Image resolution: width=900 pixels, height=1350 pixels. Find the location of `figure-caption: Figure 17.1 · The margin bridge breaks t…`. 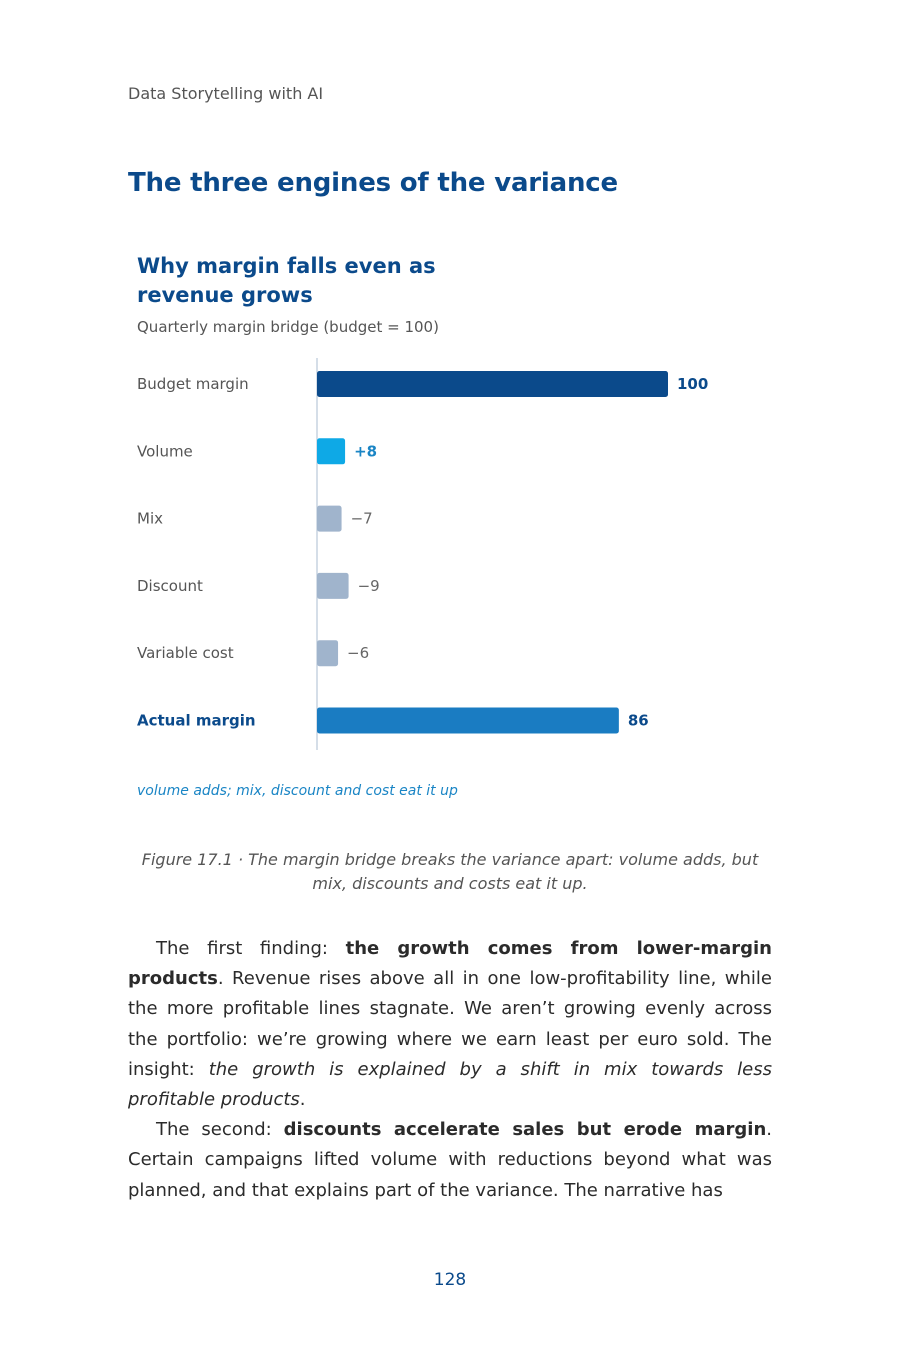

figure-caption: Figure 17.1 · The margin bridge breaks t… is located at coordinates (450, 871).